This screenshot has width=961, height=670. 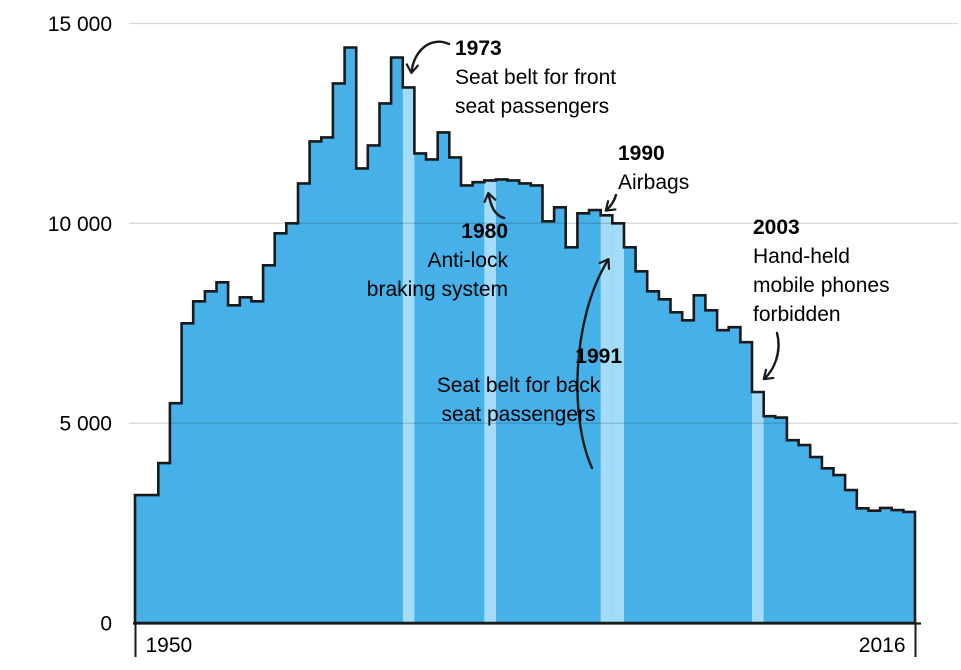 What do you see at coordinates (518, 414) in the screenshot?
I see `annotation-1991-line: seat passengers` at bounding box center [518, 414].